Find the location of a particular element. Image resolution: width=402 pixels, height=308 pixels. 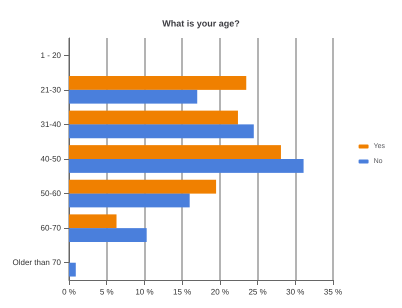

x-tick-label: 30 % is located at coordinates (295, 292).